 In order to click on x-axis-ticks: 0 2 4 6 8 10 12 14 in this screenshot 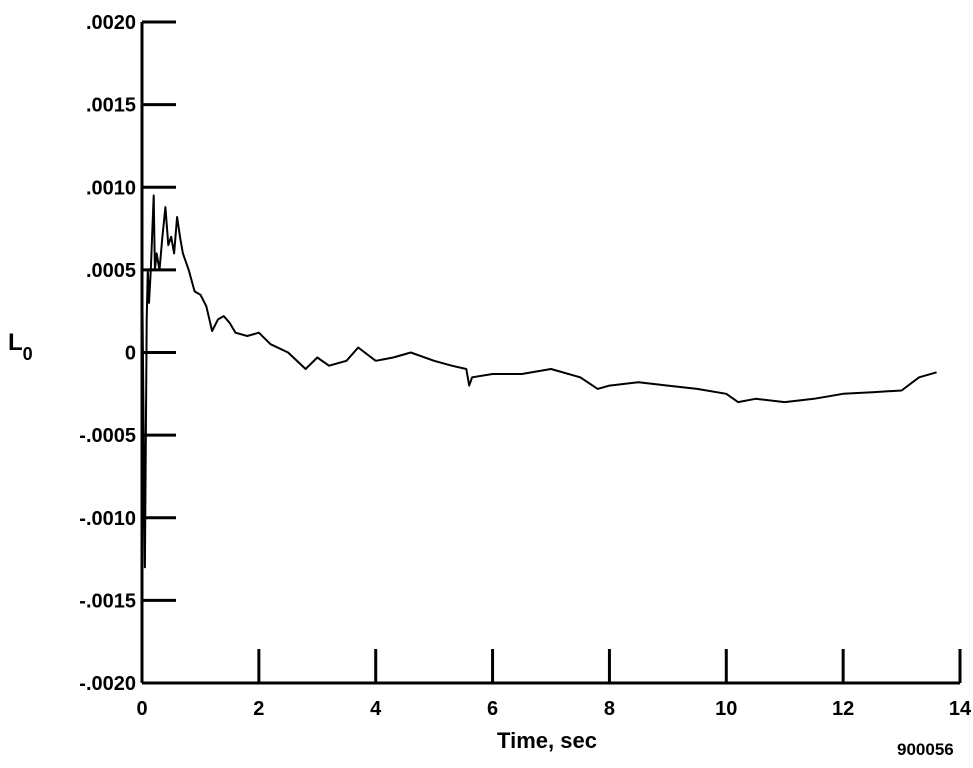, I will do `click(554, 684)`.